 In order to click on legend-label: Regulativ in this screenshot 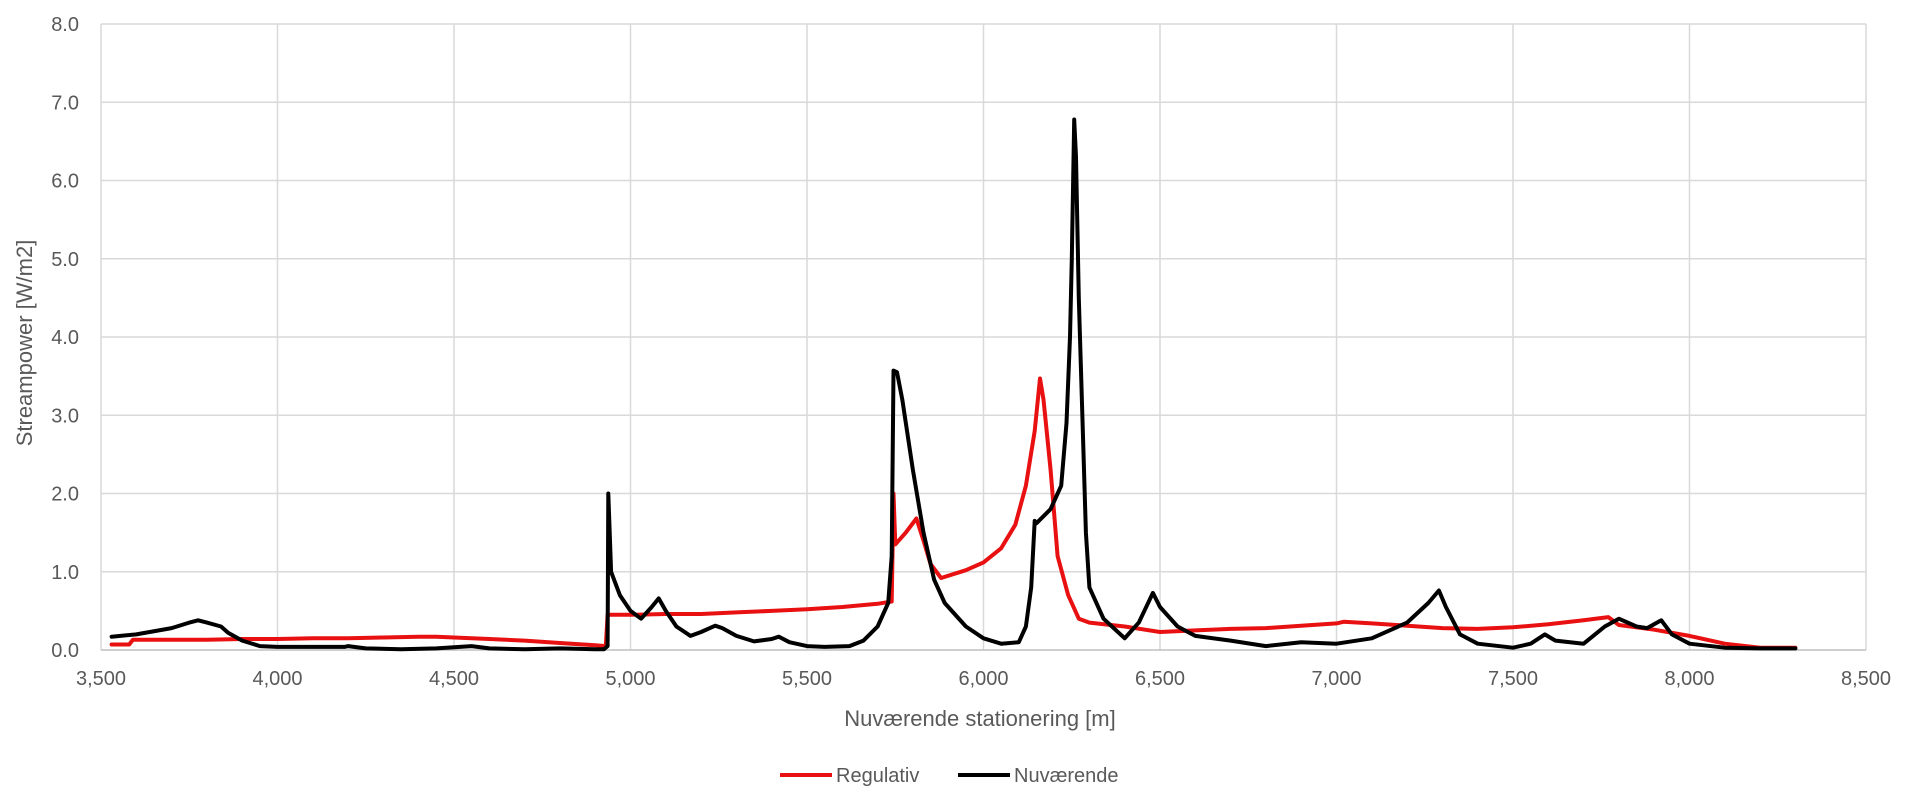, I will do `click(877, 776)`.